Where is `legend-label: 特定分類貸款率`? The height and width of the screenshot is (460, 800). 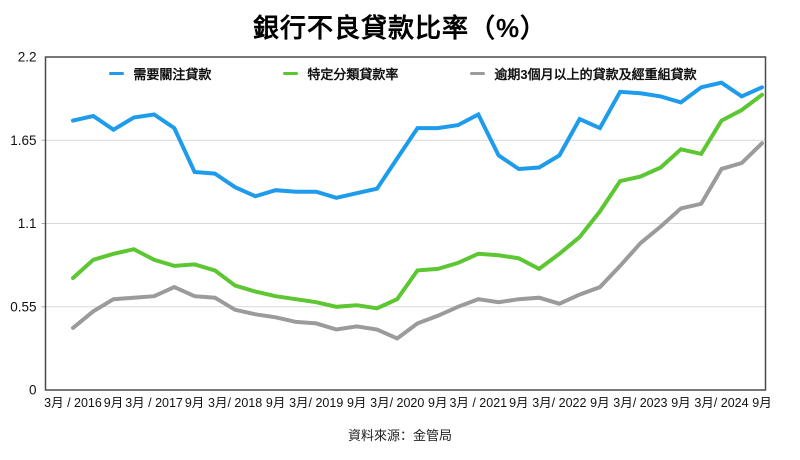 legend-label: 特定分類貸款率 is located at coordinates (353, 74).